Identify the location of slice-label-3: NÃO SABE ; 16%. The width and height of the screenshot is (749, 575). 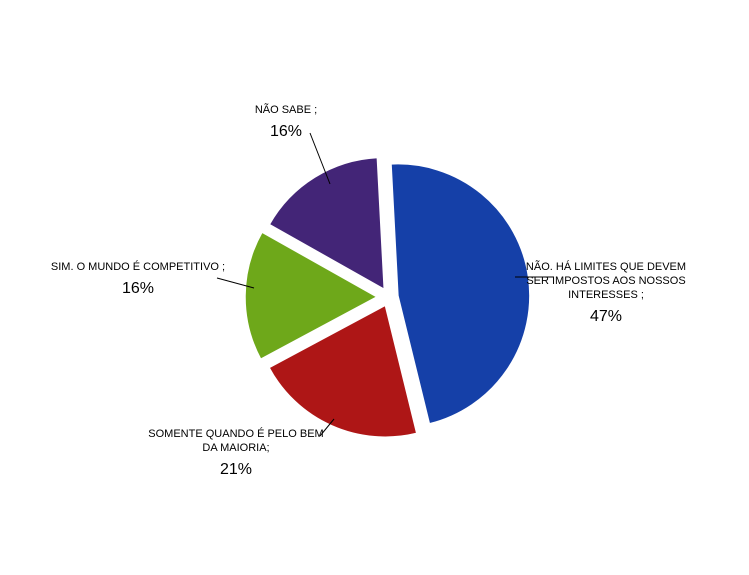
(286, 121).